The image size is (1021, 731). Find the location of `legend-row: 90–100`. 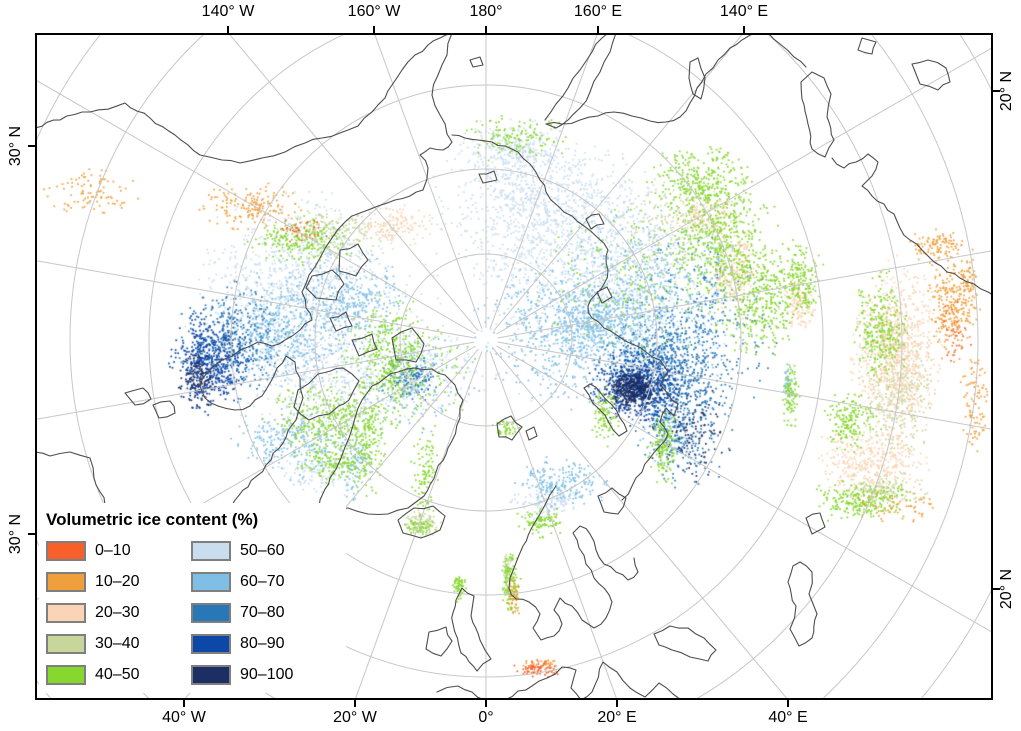

legend-row: 90–100 is located at coordinates (242, 675).